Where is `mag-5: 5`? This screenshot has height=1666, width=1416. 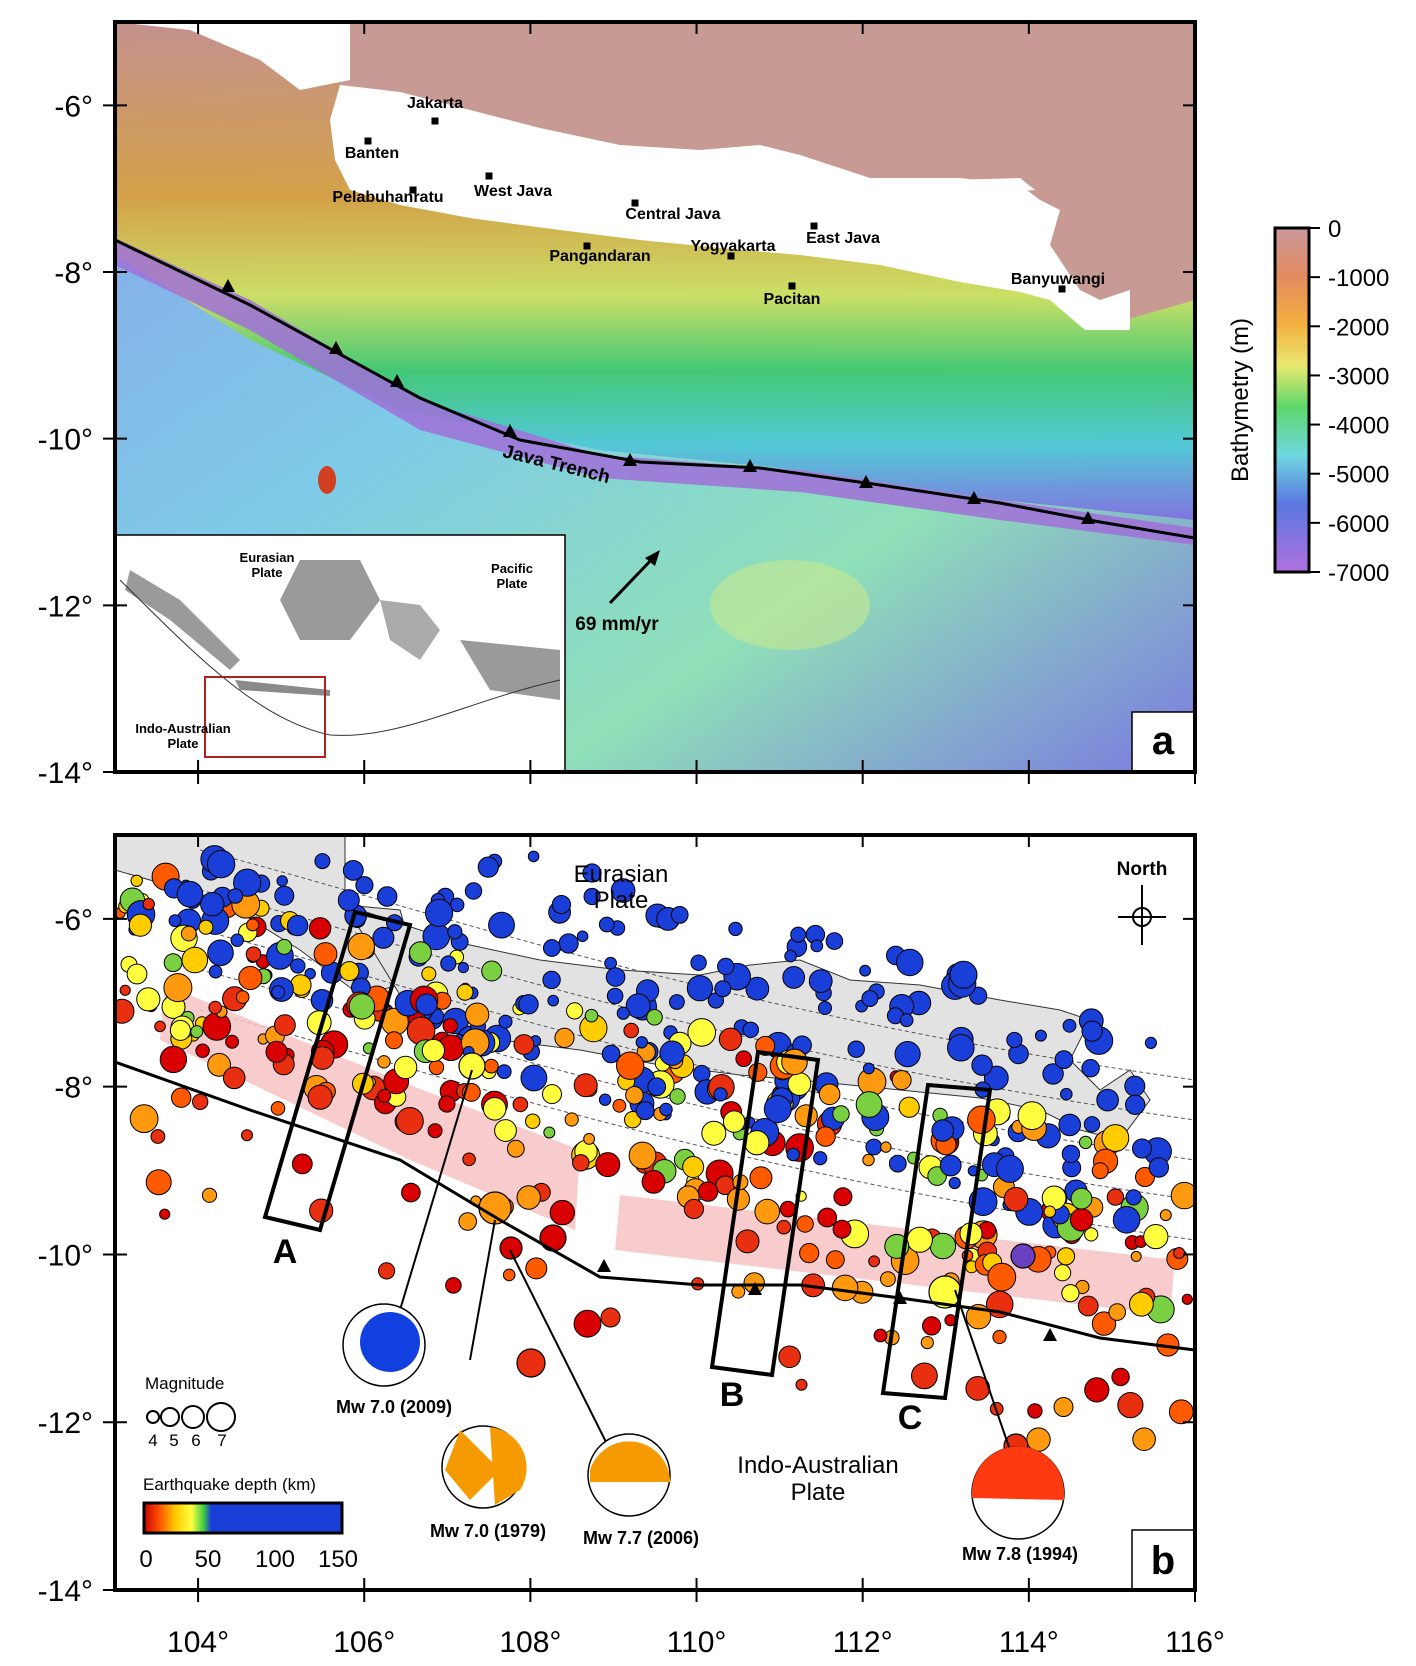
mag-5: 5 is located at coordinates (173, 1440).